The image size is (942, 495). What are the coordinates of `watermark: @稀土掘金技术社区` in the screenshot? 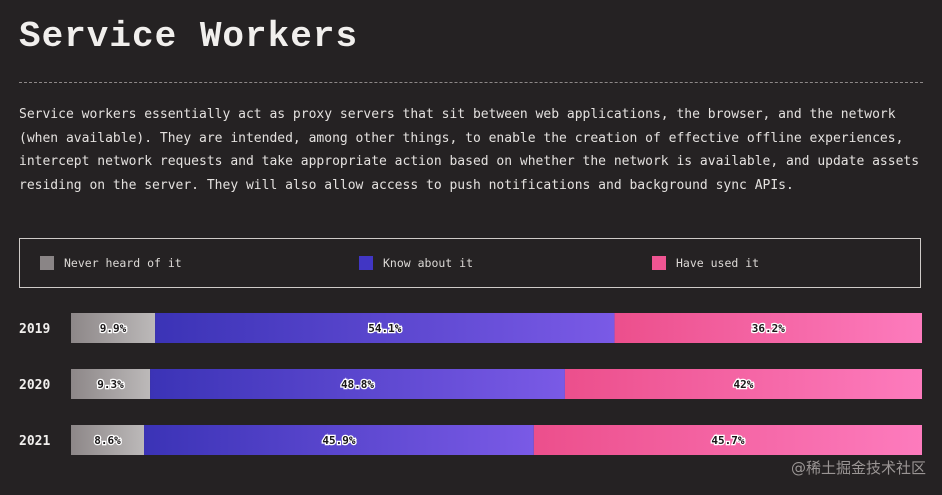 It's located at (858, 468).